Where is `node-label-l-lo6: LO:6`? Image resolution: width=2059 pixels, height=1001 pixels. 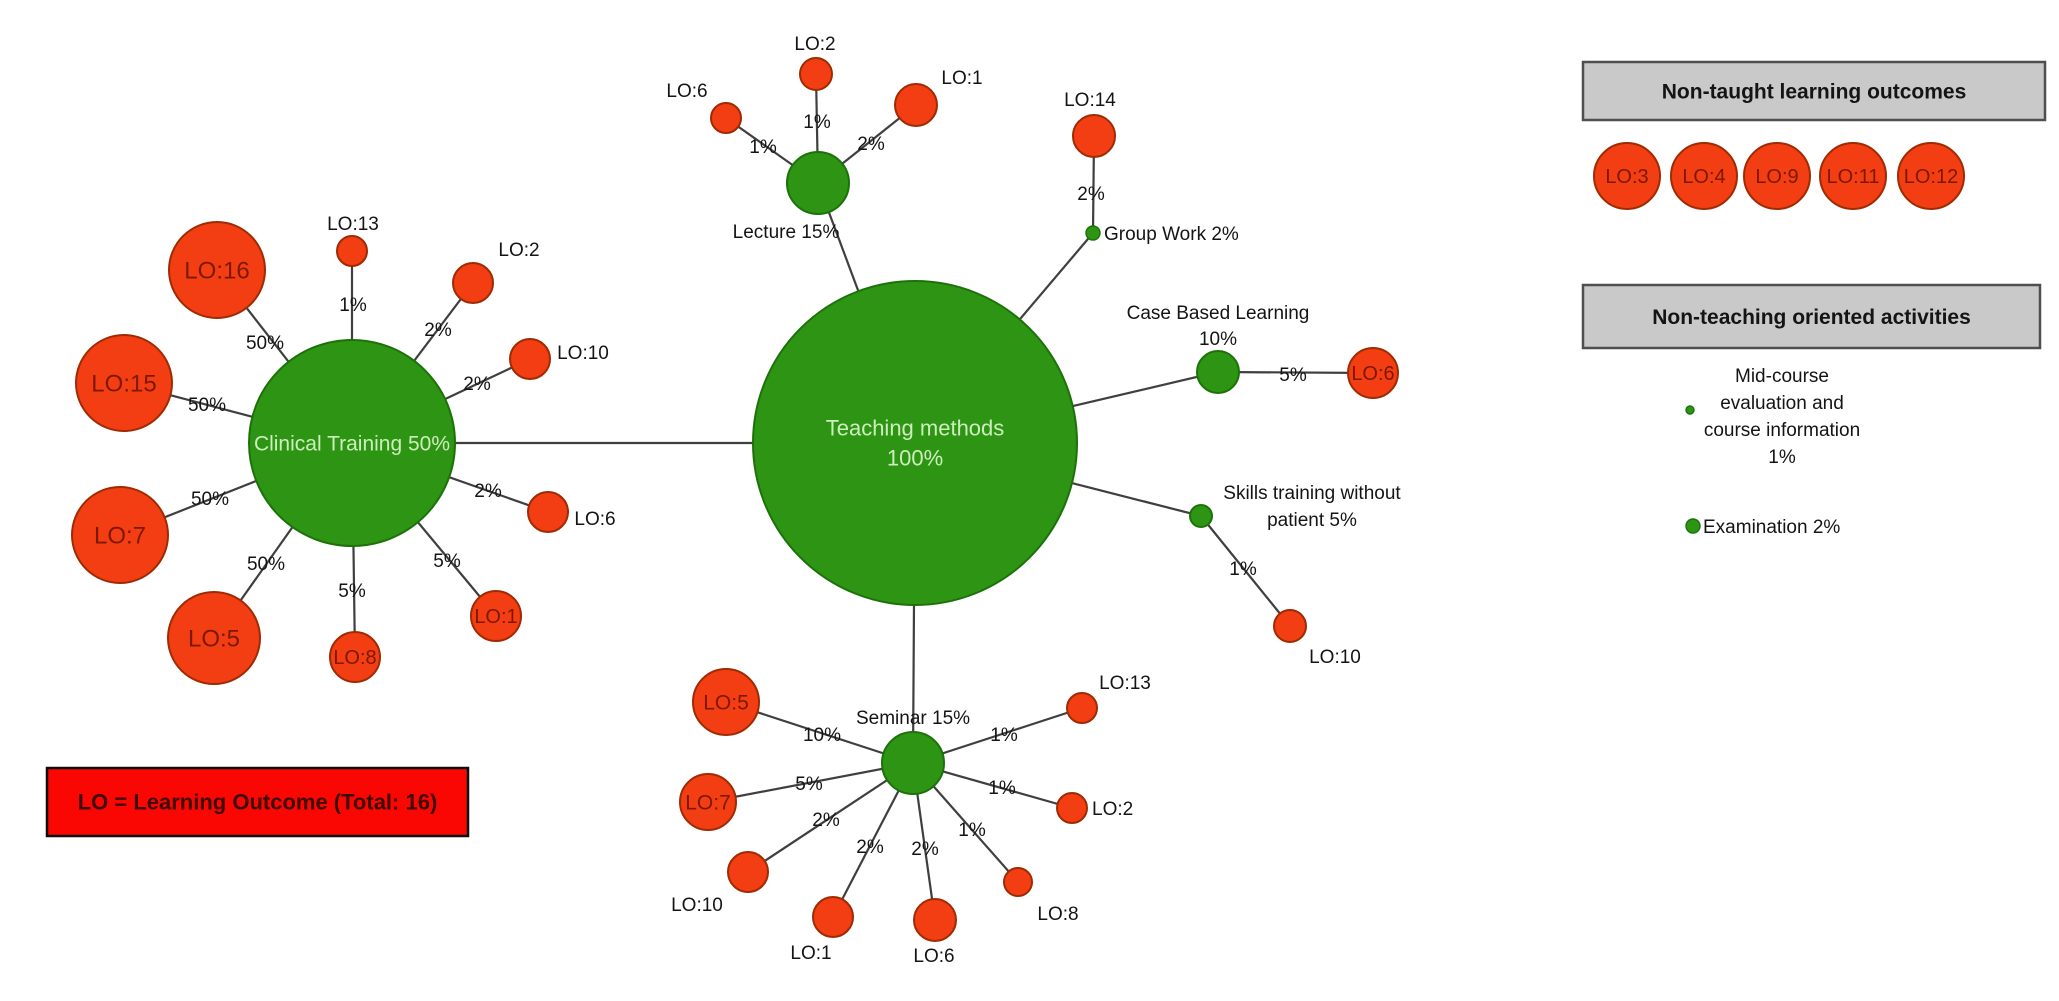 node-label-l-lo6: LO:6 is located at coordinates (686, 91).